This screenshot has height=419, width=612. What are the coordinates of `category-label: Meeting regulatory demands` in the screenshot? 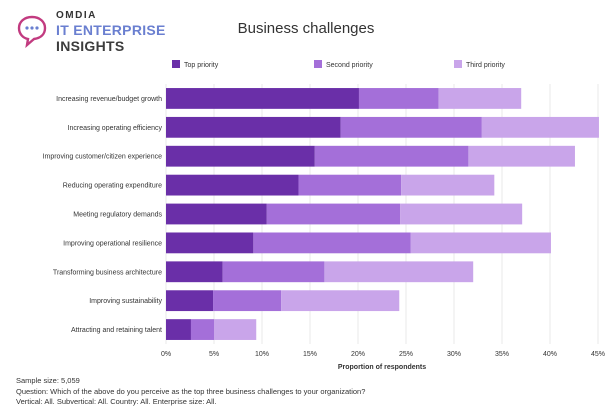 It's located at (117, 215).